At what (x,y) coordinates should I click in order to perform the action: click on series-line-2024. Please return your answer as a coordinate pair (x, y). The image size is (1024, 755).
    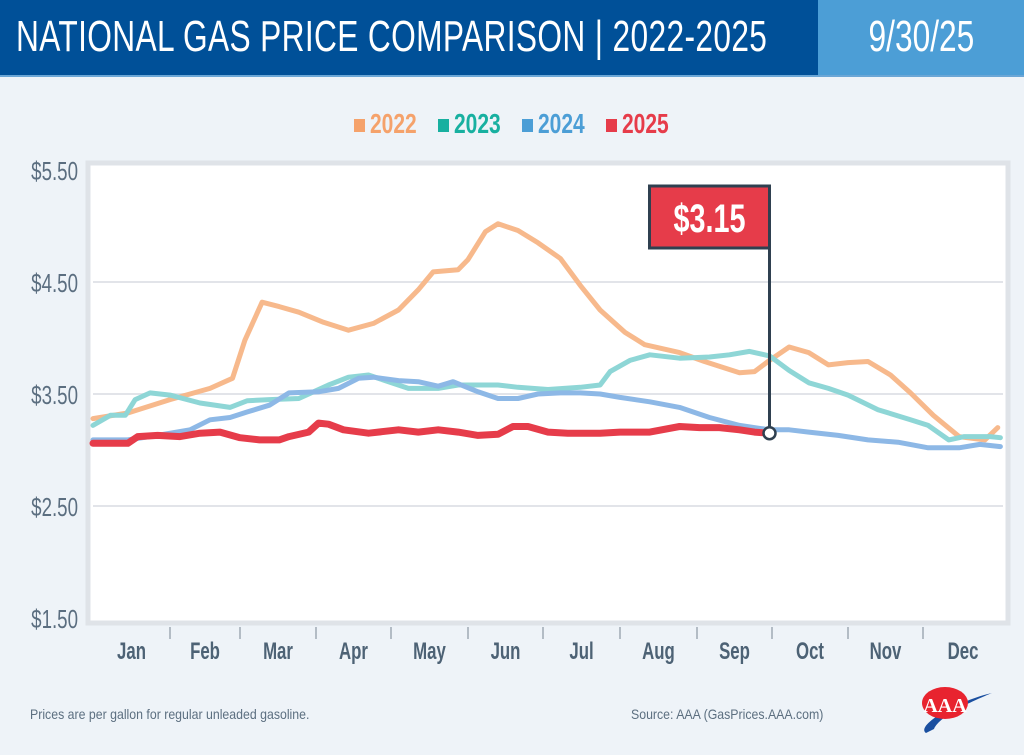
    Looking at the image, I should click on (546, 412).